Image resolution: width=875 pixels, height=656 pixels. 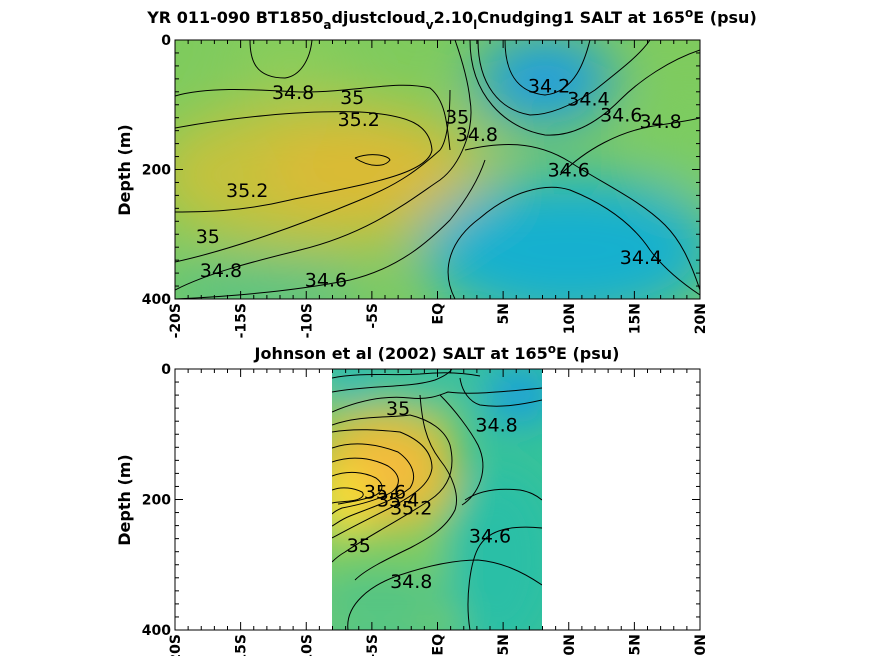 I want to click on ylabel-model: Depth (m), so click(x=124, y=170).